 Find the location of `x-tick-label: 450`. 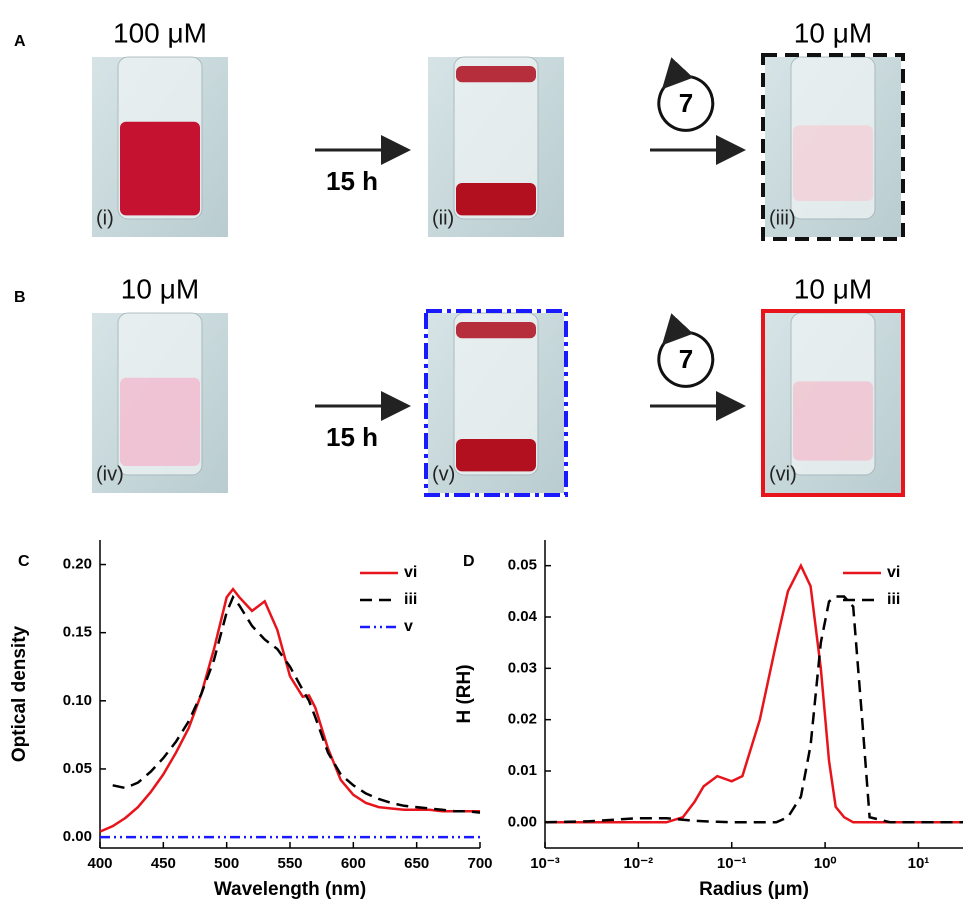

x-tick-label: 450 is located at coordinates (163, 863).